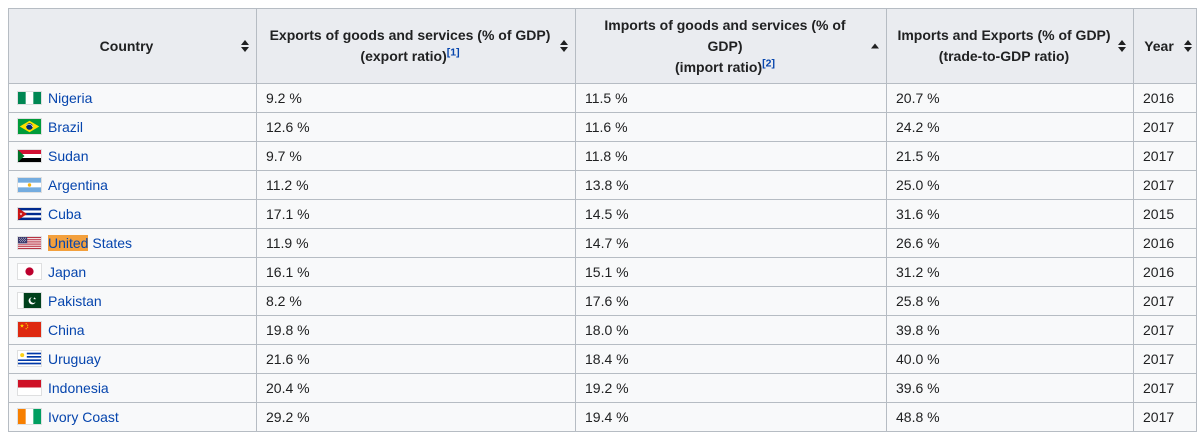 Image resolution: width=1200 pixels, height=432 pixels. Describe the element at coordinates (1010, 388) in the screenshot. I see `trade-cell: 39.6 %` at that location.